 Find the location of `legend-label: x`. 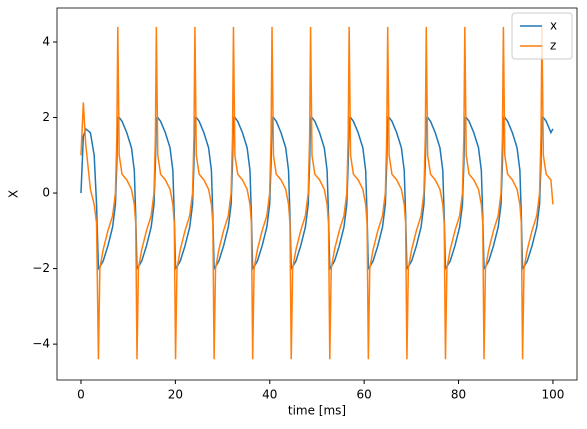

legend-label: x is located at coordinates (553, 26).